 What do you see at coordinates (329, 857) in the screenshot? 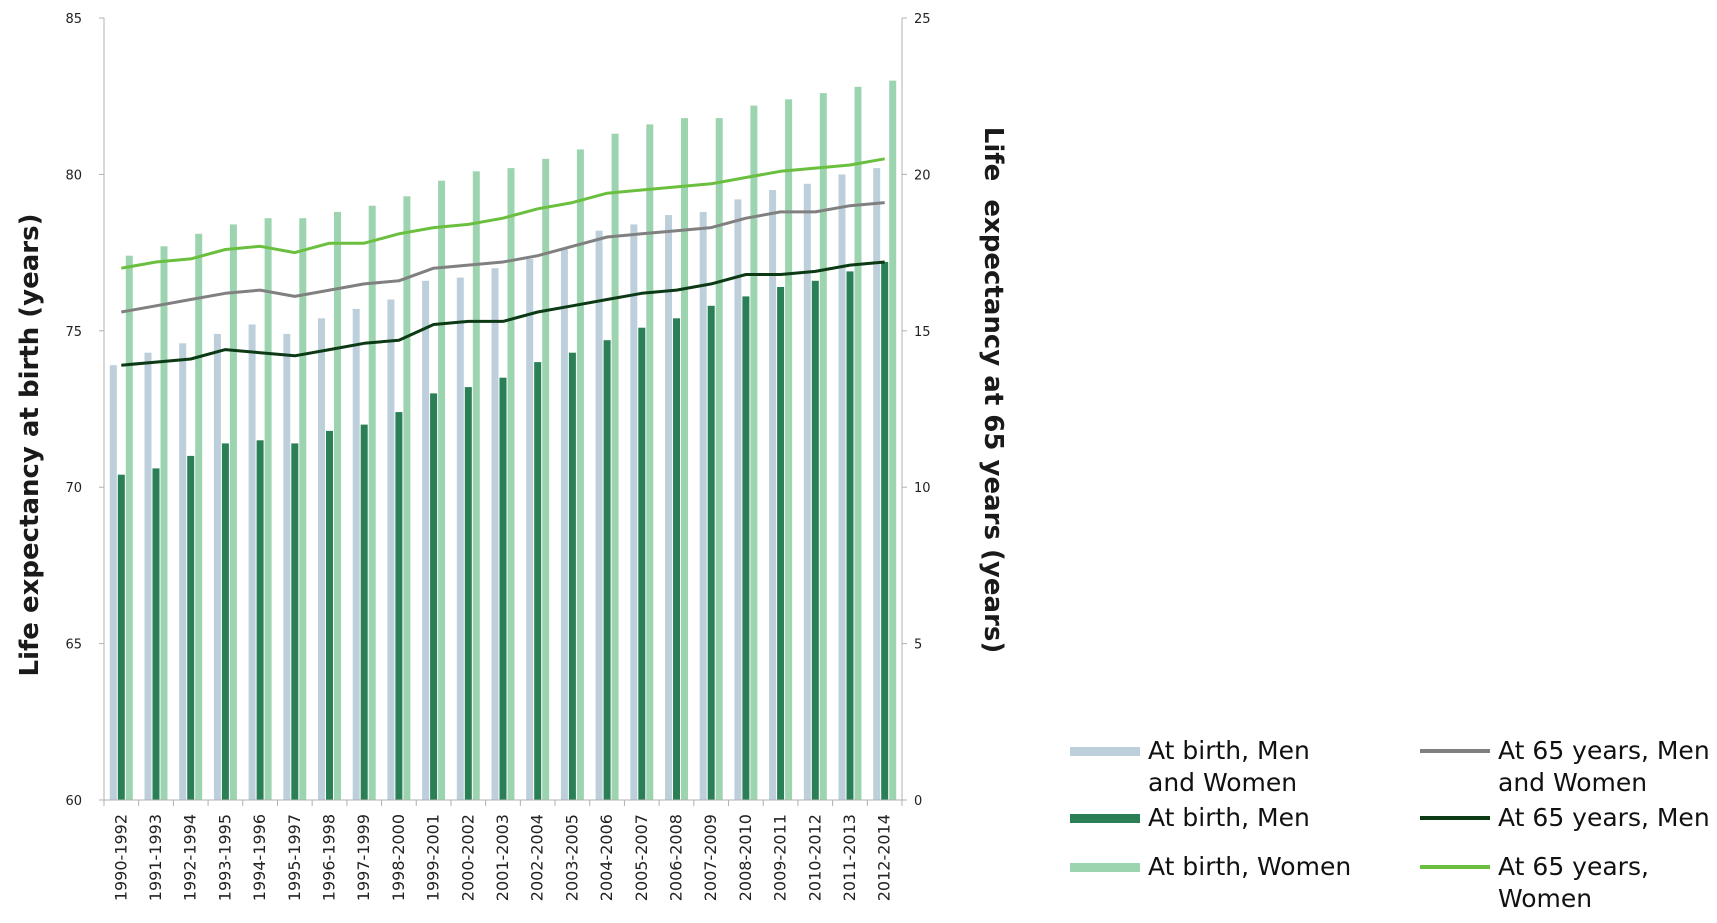
I see `x-tick-label: 1996-1998` at bounding box center [329, 857].